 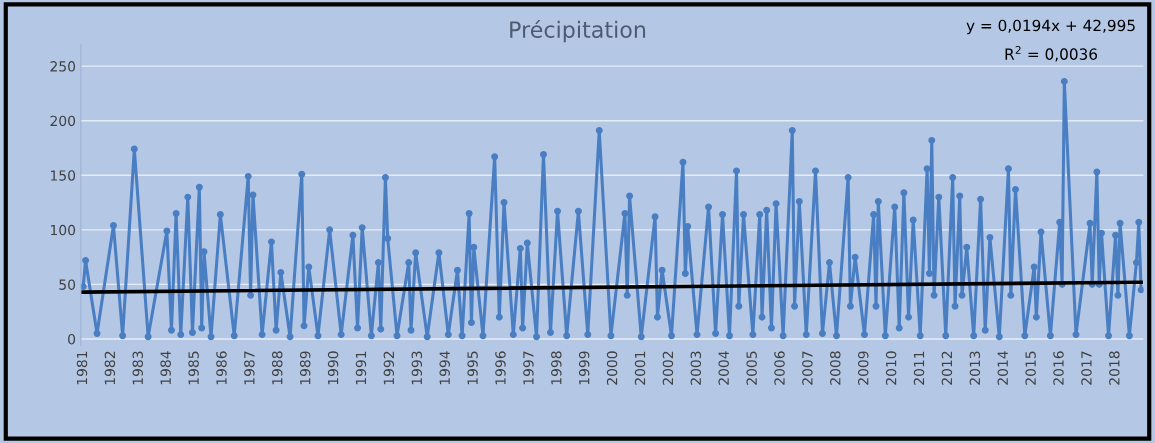 What do you see at coordinates (1086, 368) in the screenshot?
I see `x-tick-label: 2017` at bounding box center [1086, 368].